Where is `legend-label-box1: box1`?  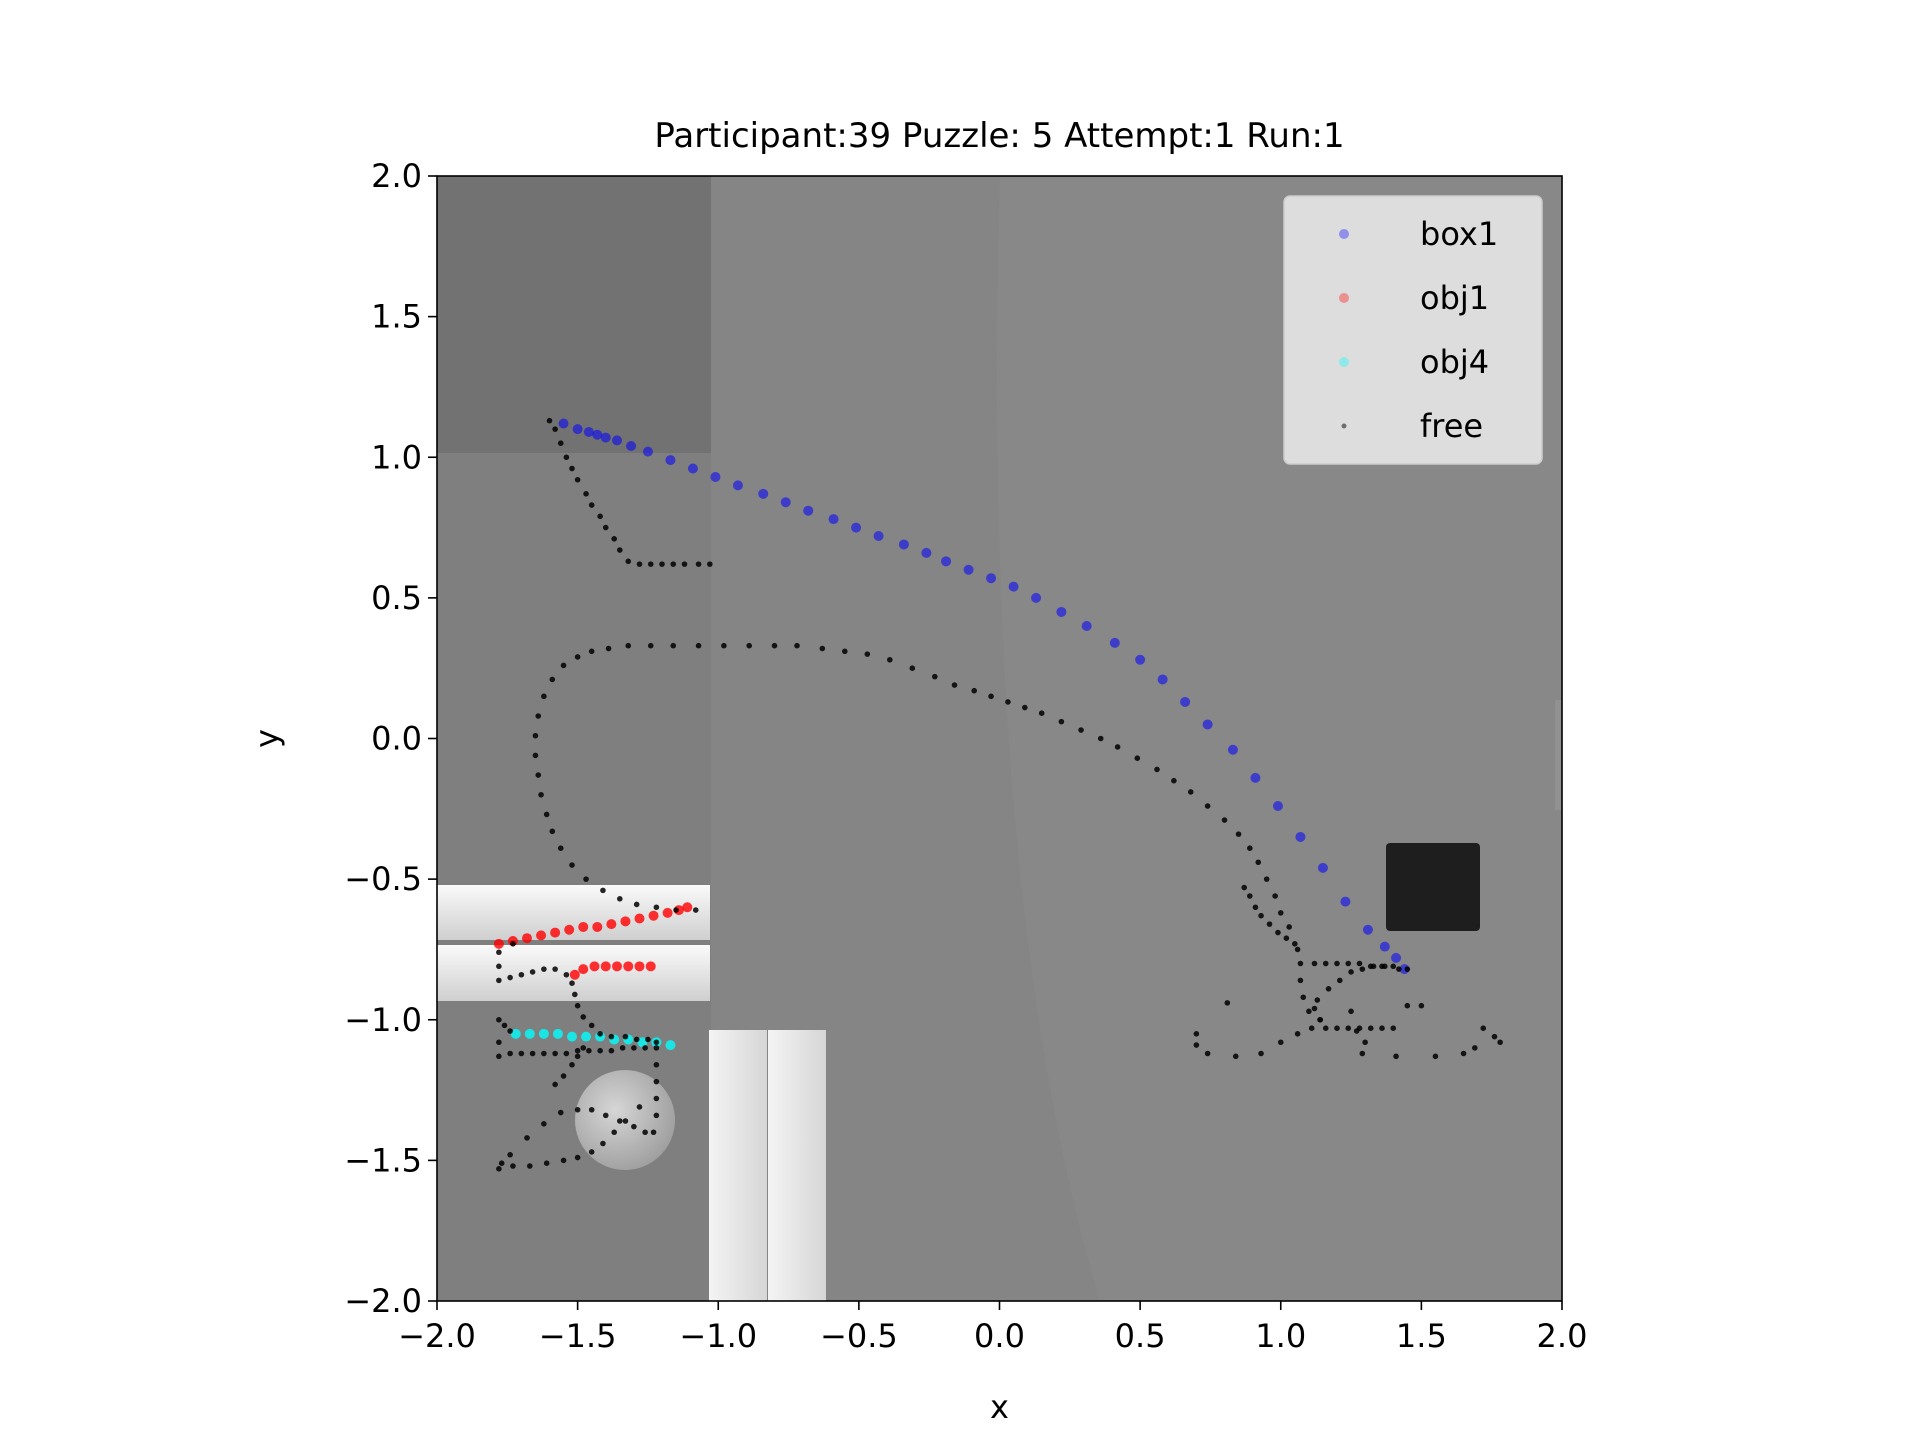 legend-label-box1: box1 is located at coordinates (1459, 234).